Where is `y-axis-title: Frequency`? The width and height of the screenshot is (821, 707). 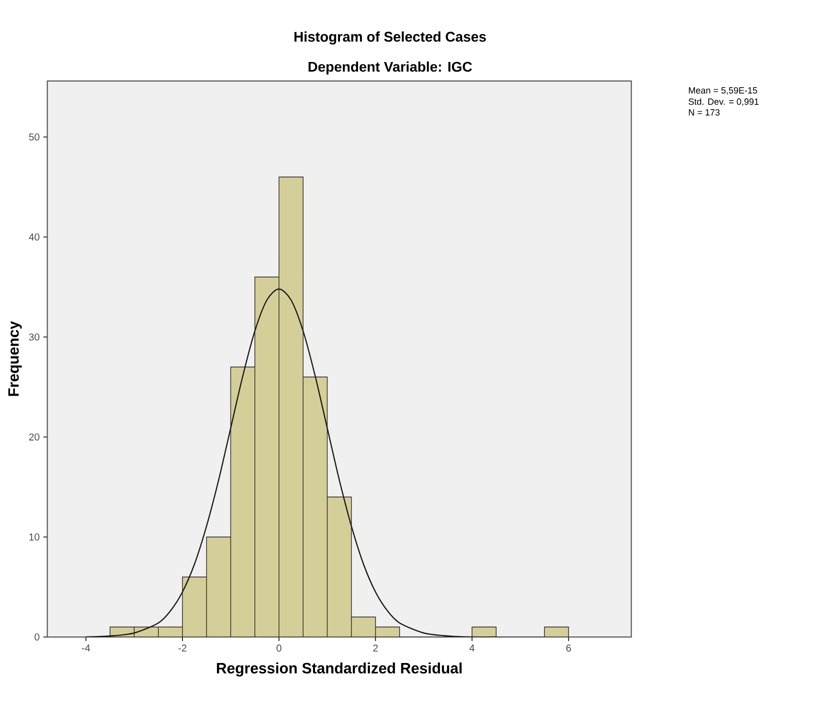 y-axis-title: Frequency is located at coordinates (15, 358).